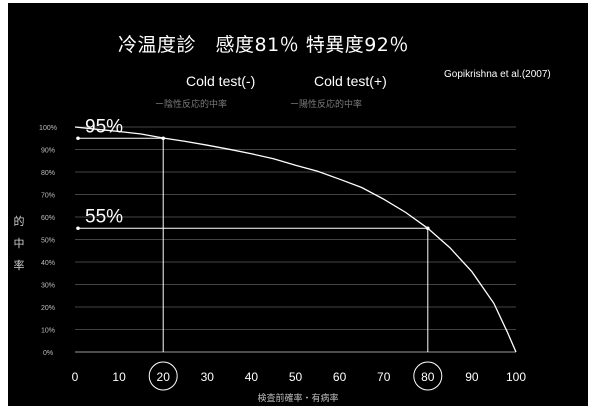 The width and height of the screenshot is (594, 409). What do you see at coordinates (48, 151) in the screenshot?
I see `y-tick-label: 90%` at bounding box center [48, 151].